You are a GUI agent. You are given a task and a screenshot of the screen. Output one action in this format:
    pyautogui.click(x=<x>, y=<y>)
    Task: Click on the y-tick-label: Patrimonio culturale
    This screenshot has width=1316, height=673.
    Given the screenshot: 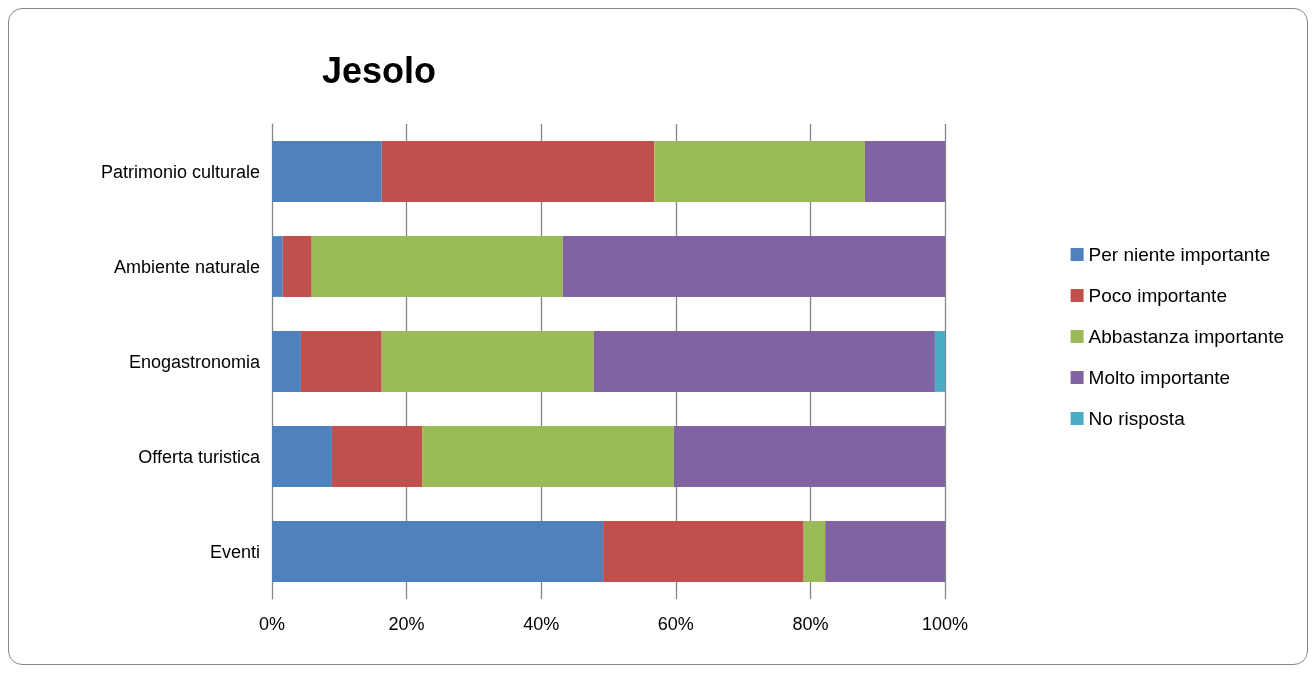 What is the action you would take?
    pyautogui.click(x=180, y=171)
    